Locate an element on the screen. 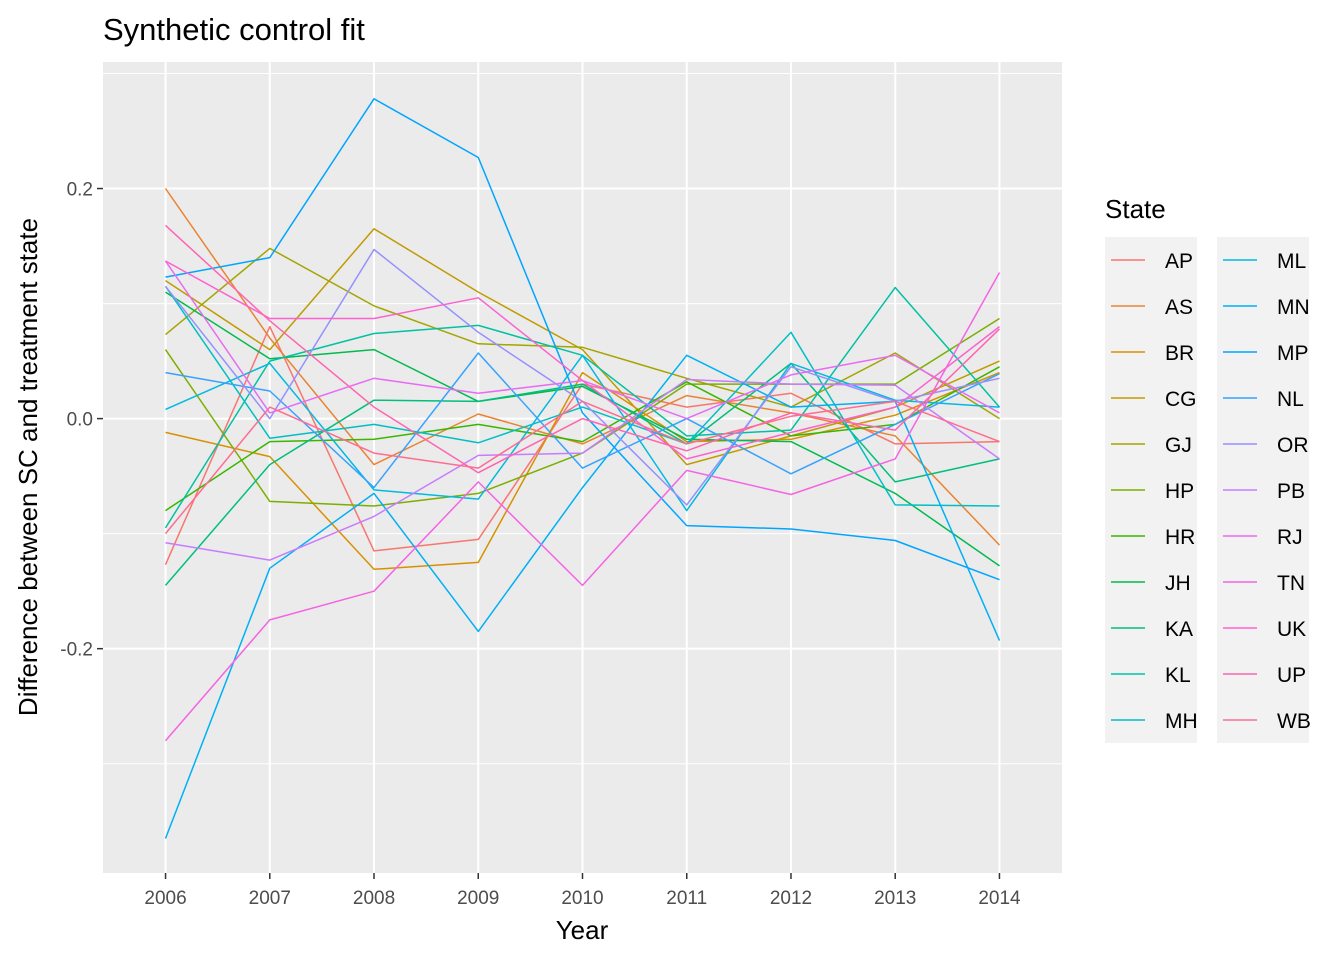 Image resolution: width=1344 pixels, height=960 pixels. x-tick-label: 2007 is located at coordinates (270, 898).